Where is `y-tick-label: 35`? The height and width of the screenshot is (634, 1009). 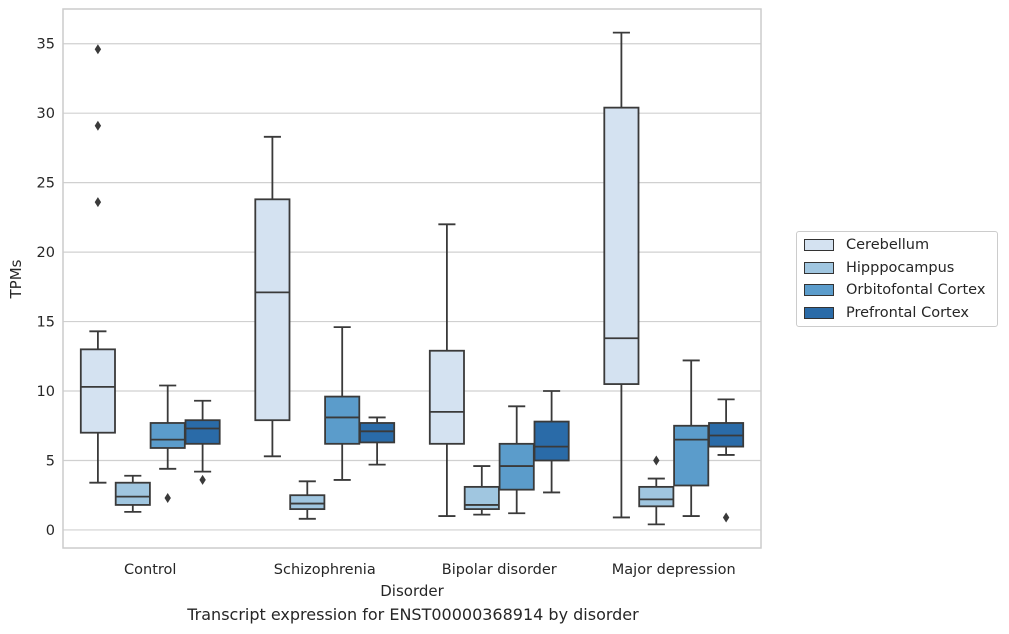
y-tick-label: 35 is located at coordinates (46, 45).